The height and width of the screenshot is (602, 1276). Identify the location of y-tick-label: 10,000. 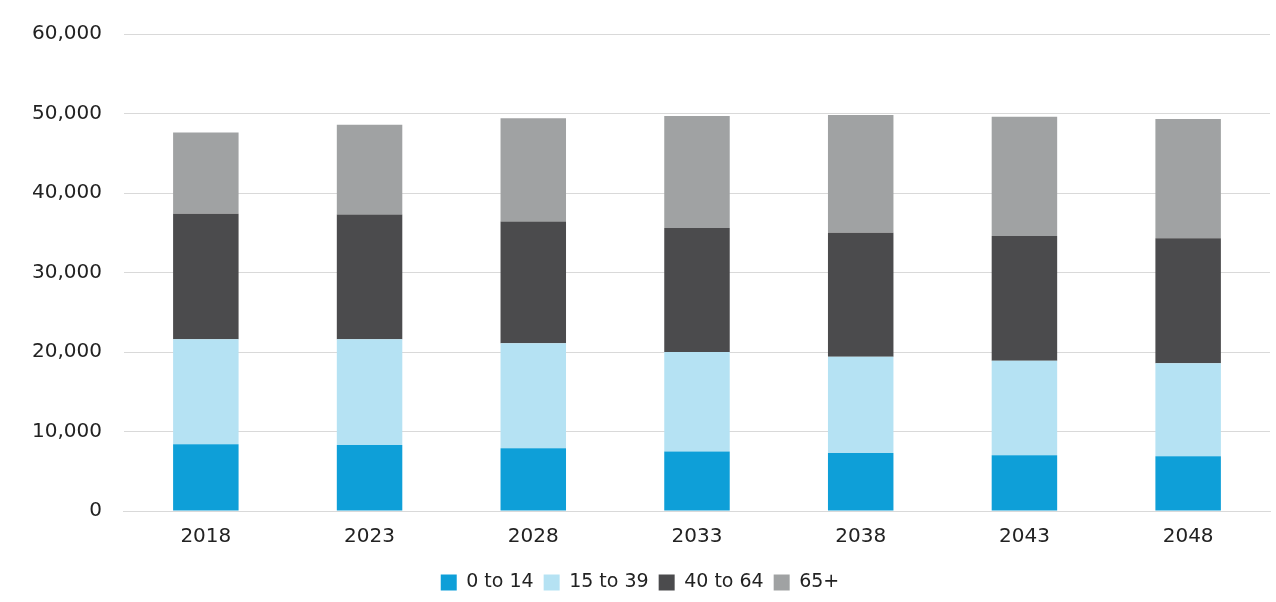
(67, 429).